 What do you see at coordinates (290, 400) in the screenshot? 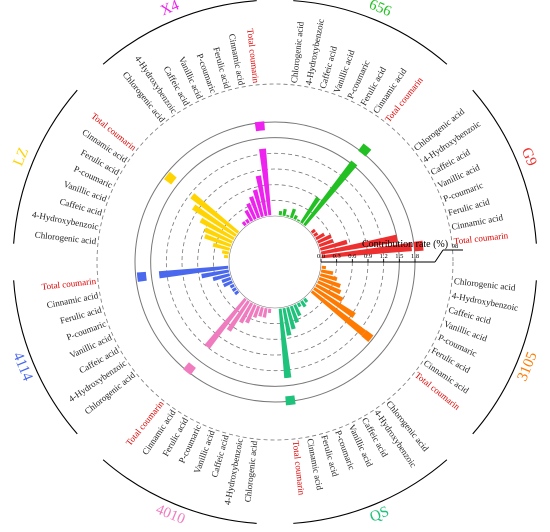
I see `total-marker-QS` at bounding box center [290, 400].